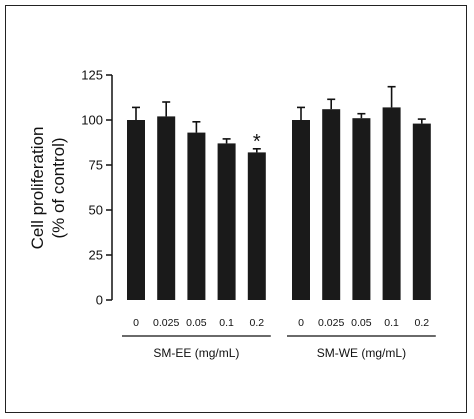 The width and height of the screenshot is (474, 419). What do you see at coordinates (96, 165) in the screenshot?
I see `y-tick-label: 75` at bounding box center [96, 165].